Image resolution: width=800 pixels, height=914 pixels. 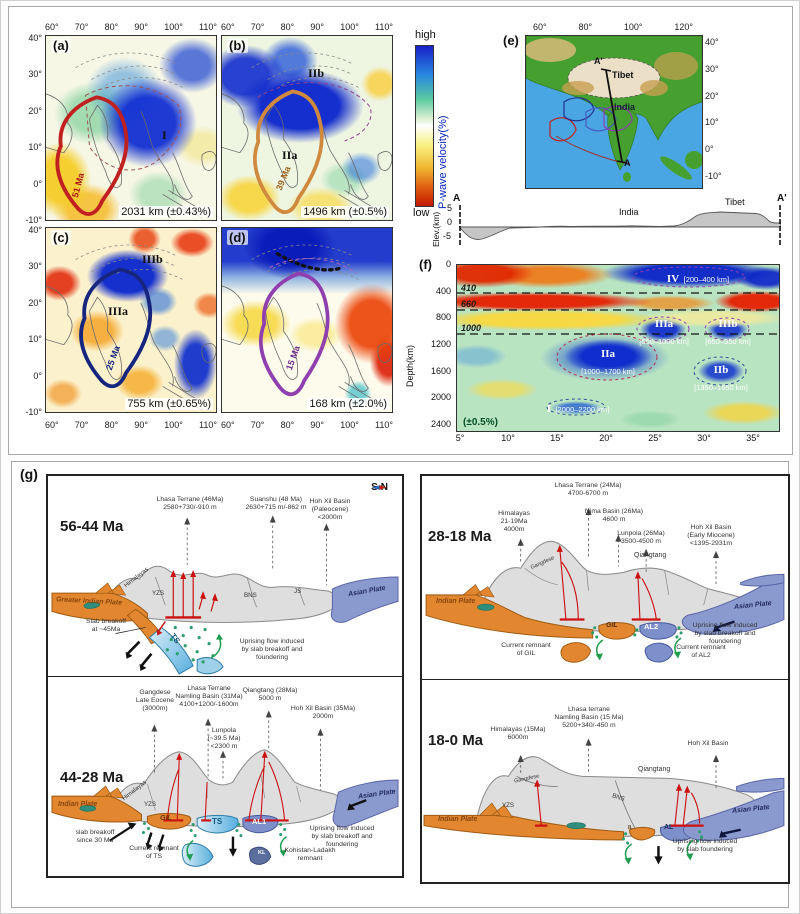 I want to click on elev-tick-m5: -5, so click(x=447, y=236).